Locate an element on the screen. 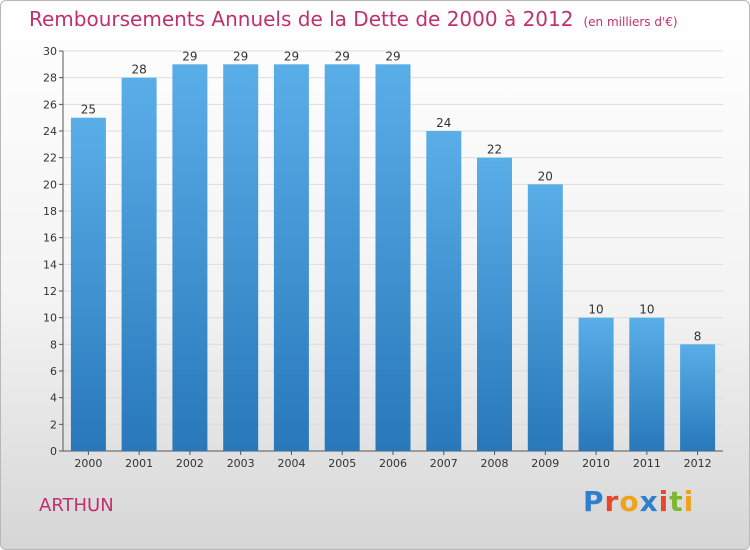  y-tick-label: 8 is located at coordinates (53, 344).